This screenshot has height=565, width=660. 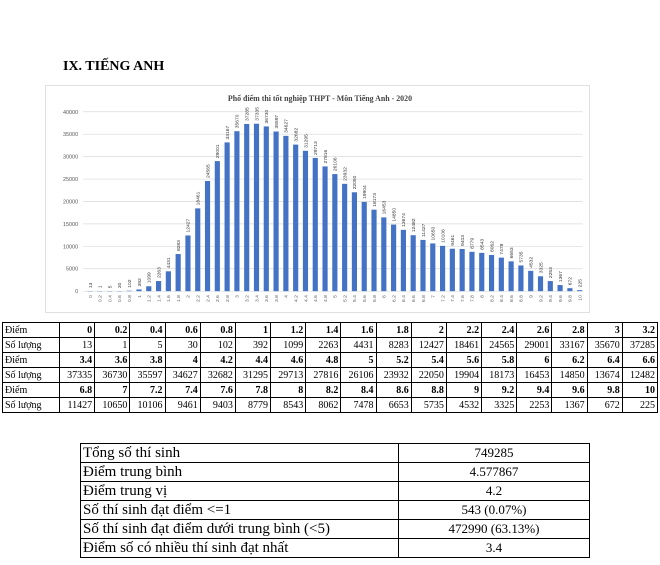 What do you see at coordinates (296, 298) in the screenshot?
I see `x-tick-label: 4.2` at bounding box center [296, 298].